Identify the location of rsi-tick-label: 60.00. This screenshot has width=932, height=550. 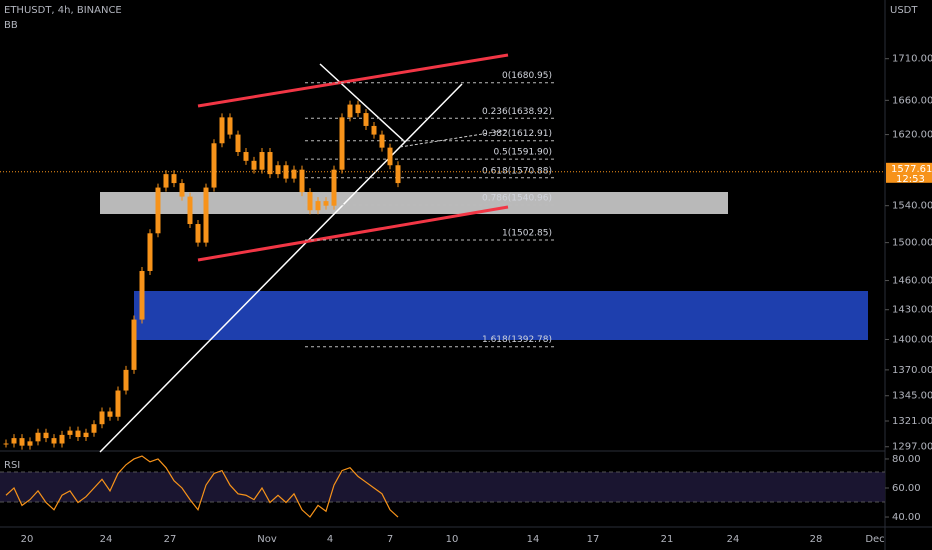
(906, 488).